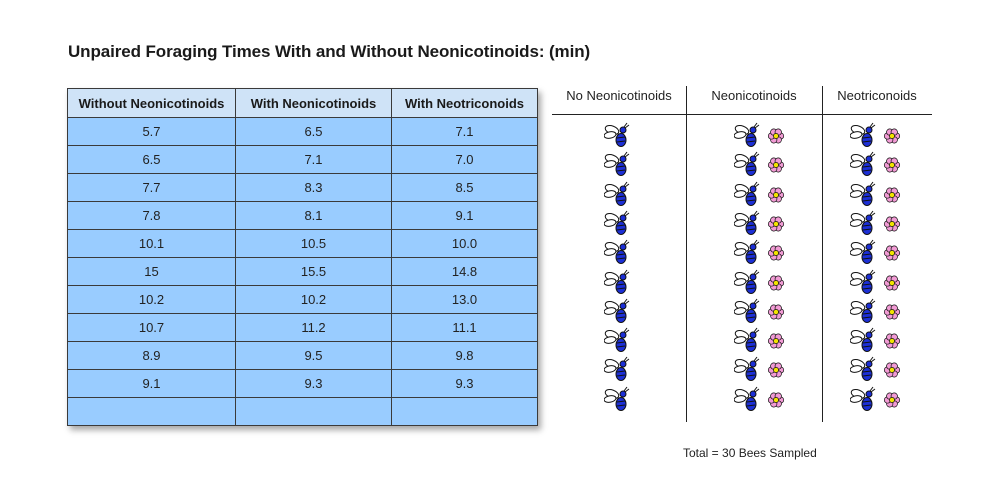 The image size is (1002, 491). What do you see at coordinates (750, 453) in the screenshot?
I see `total-sampled-note: Total = 30 Bees Sampled` at bounding box center [750, 453].